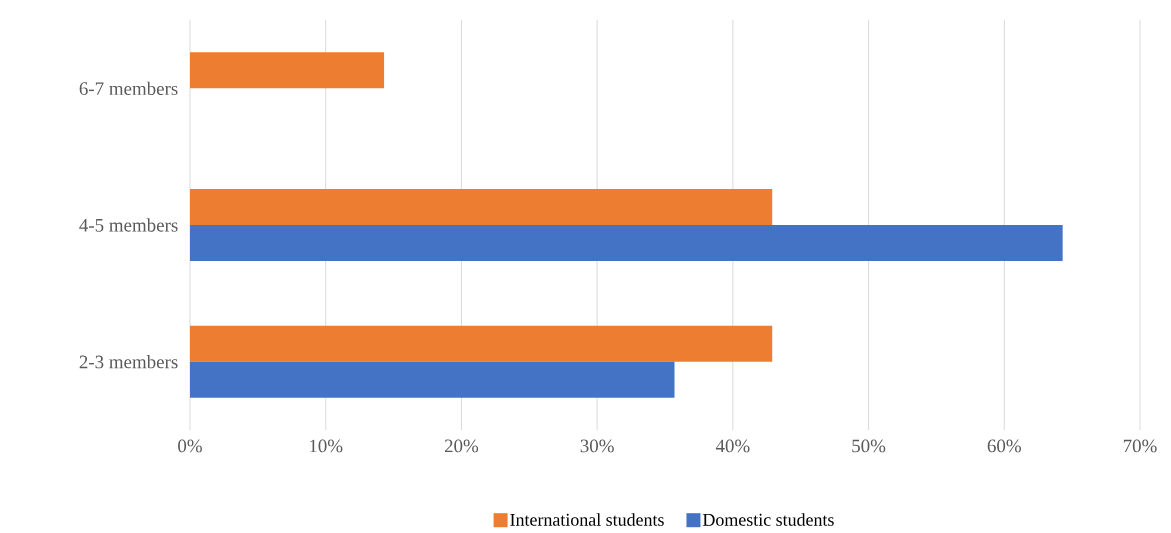 This screenshot has height=533, width=1171. What do you see at coordinates (461, 446) in the screenshot?
I see `x-tick-label: 20%` at bounding box center [461, 446].